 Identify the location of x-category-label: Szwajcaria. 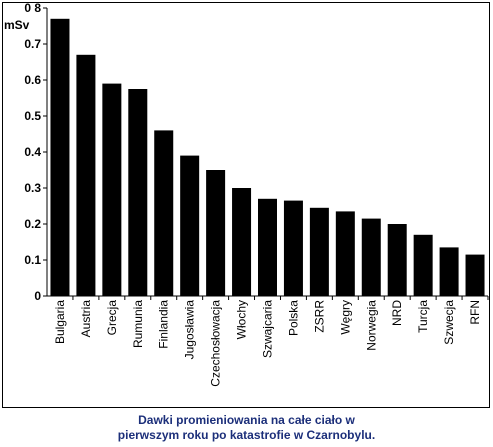
(268, 329).